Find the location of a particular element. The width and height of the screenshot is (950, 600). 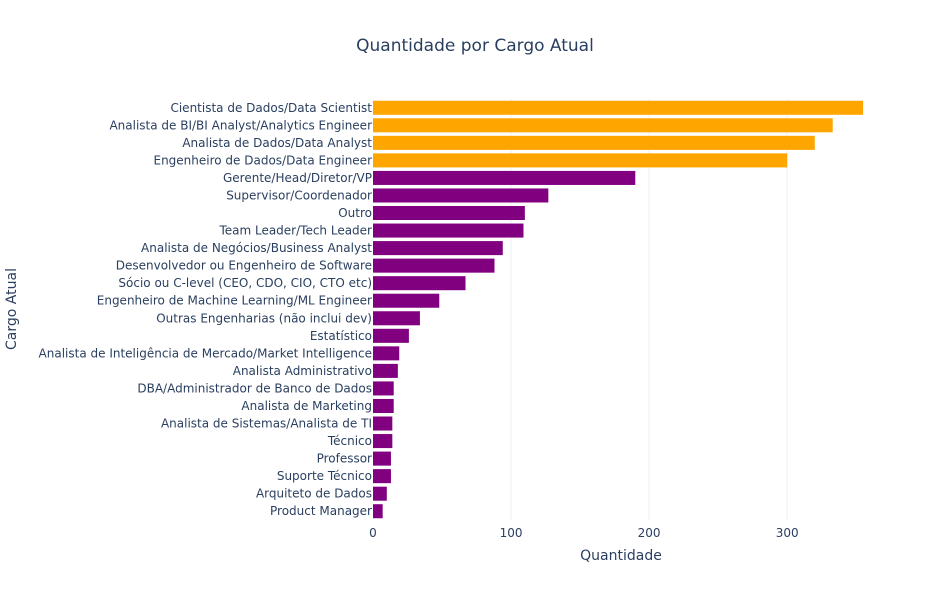

y-tick-label: Engenheiro de Dados/Data Engineer is located at coordinates (262, 160).